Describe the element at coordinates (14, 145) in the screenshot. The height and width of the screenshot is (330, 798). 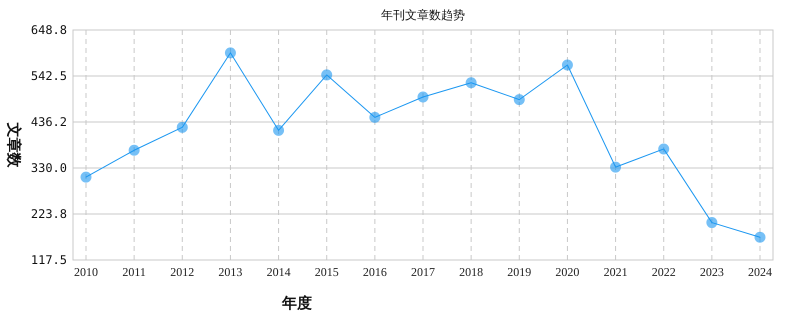
I see `y-axis-title: 文章数` at that location.